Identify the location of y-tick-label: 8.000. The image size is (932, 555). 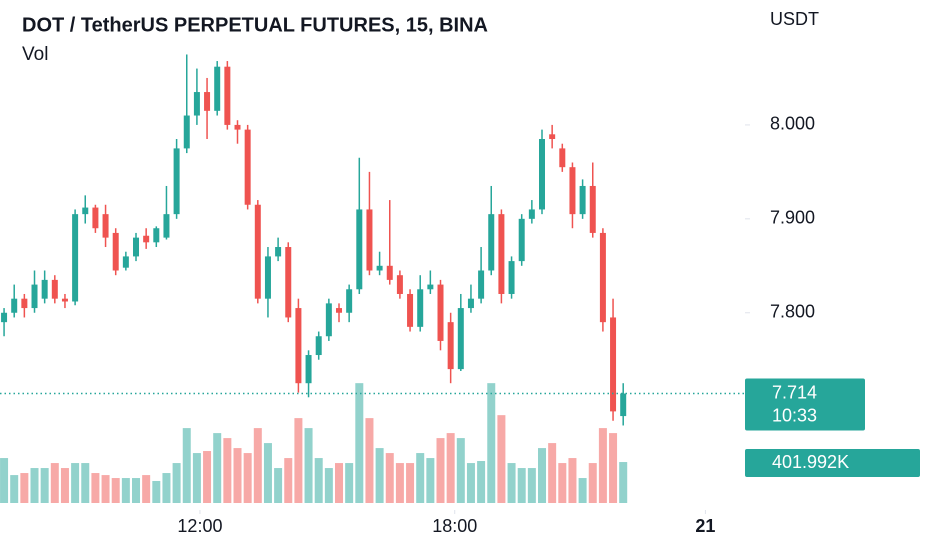
(792, 124).